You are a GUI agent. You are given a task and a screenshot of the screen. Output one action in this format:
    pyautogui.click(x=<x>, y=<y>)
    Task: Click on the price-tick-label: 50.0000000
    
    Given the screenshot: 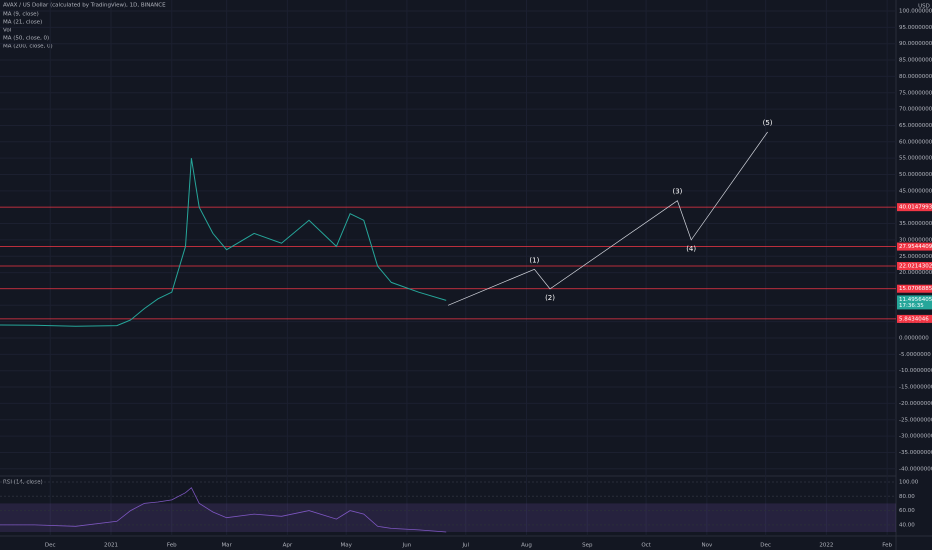 What is the action you would take?
    pyautogui.click(x=915, y=175)
    